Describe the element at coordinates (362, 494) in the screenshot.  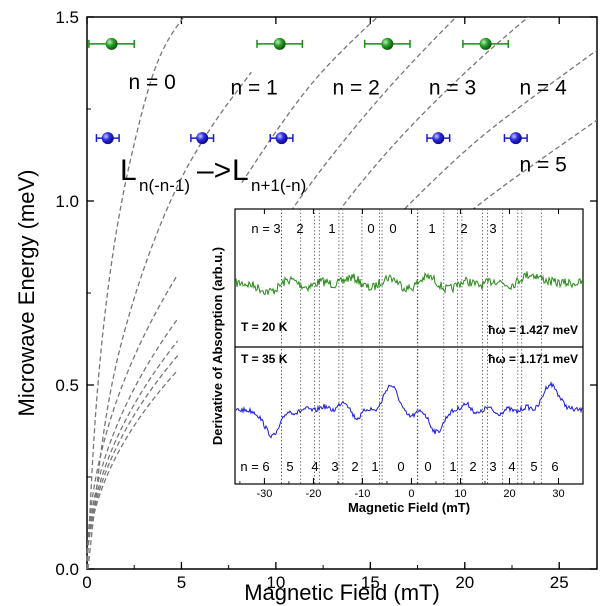
I see `inset-x-tick-label: -10` at that location.